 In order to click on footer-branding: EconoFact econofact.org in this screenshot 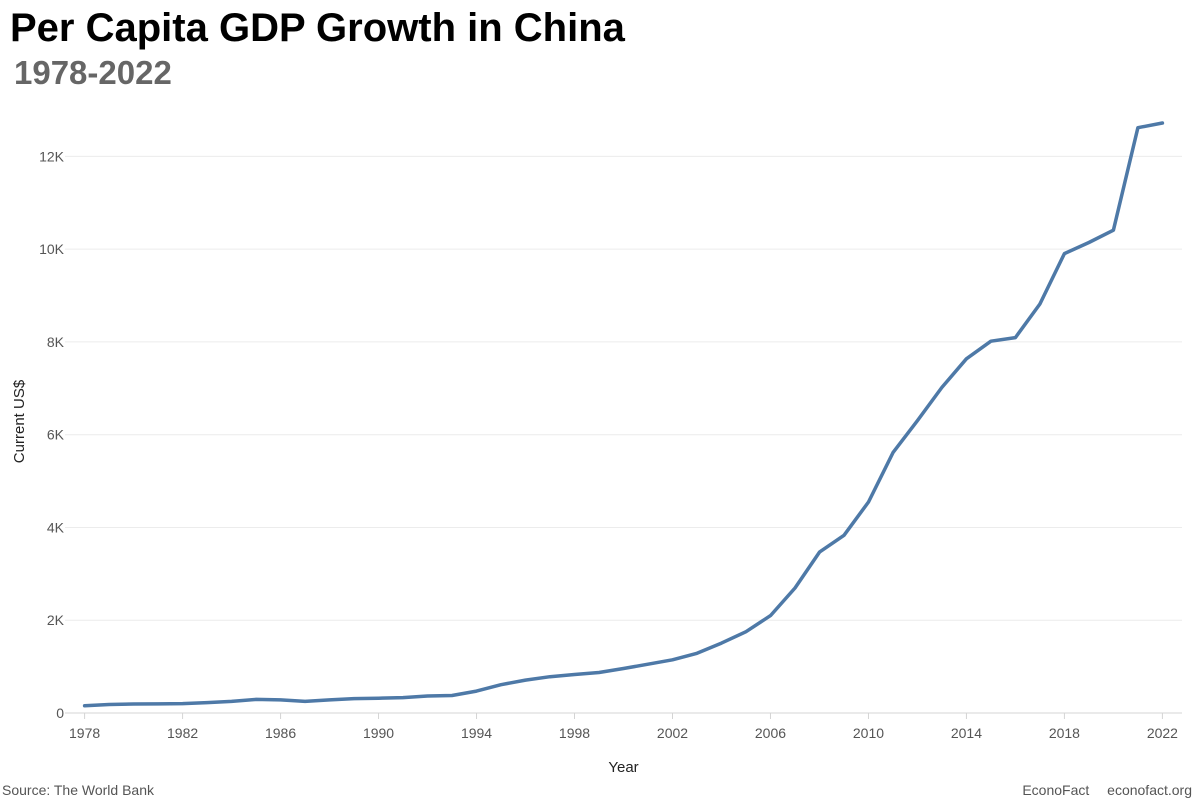, I will do `click(1100, 790)`.